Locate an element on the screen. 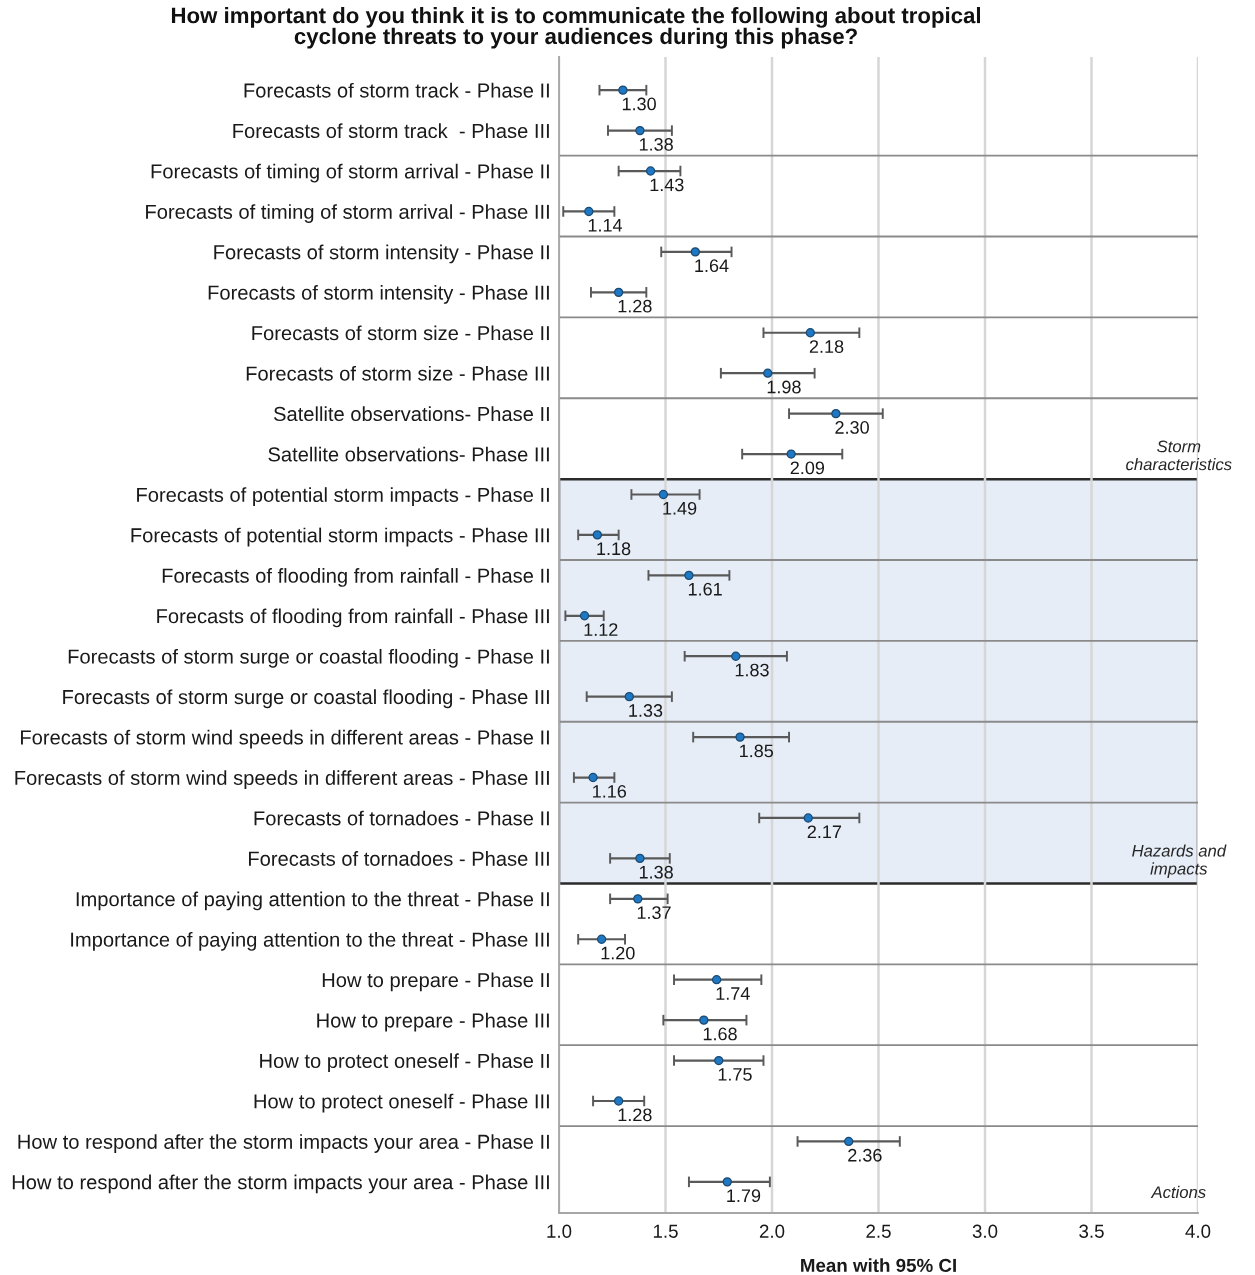 The height and width of the screenshot is (1275, 1255). x-tick-label: 3.0 is located at coordinates (985, 1231).